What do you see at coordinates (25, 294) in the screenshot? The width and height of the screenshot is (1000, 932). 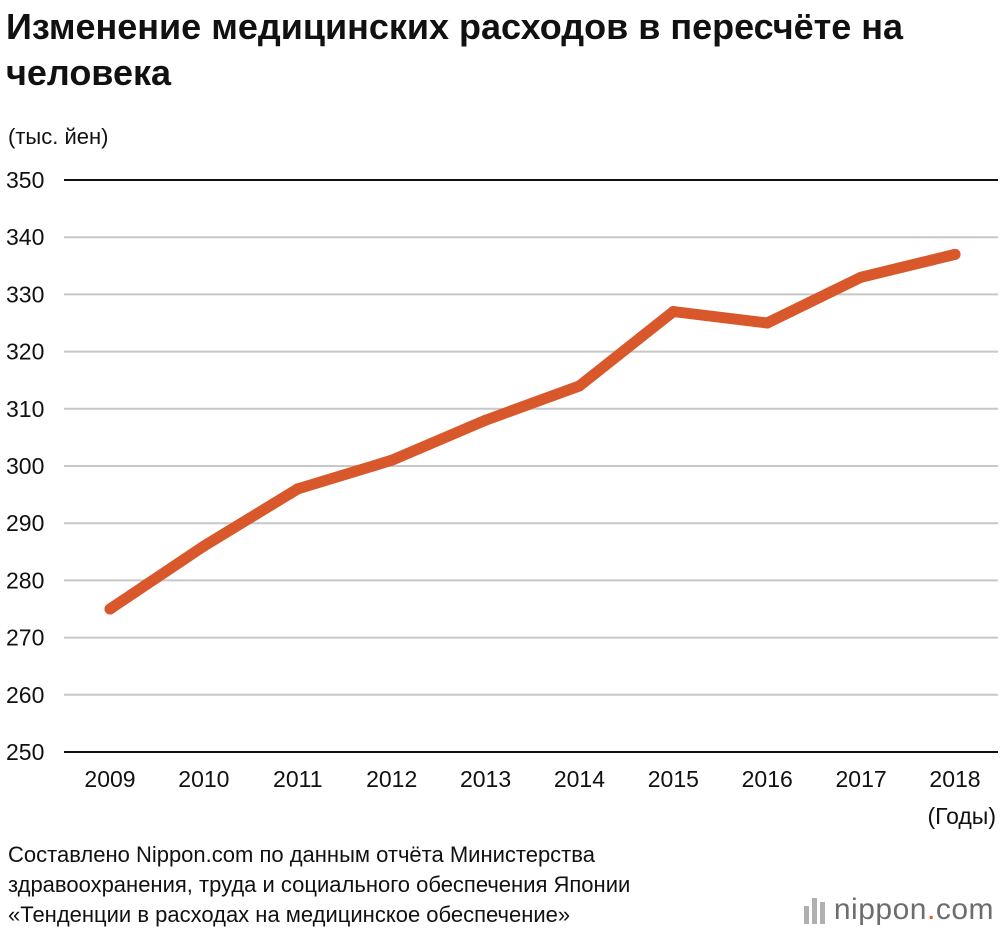 I see `y-tick-label: 330` at bounding box center [25, 294].